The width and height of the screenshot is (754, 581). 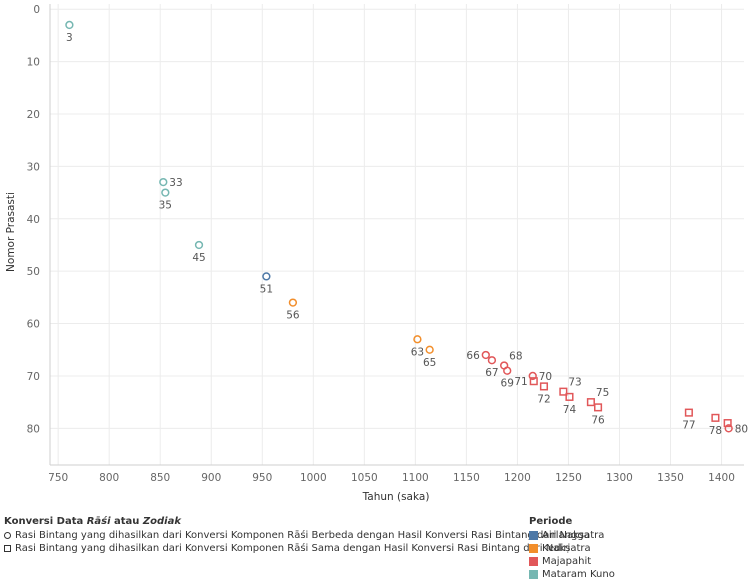 I want to click on point-label-45: 45, so click(x=198, y=258).